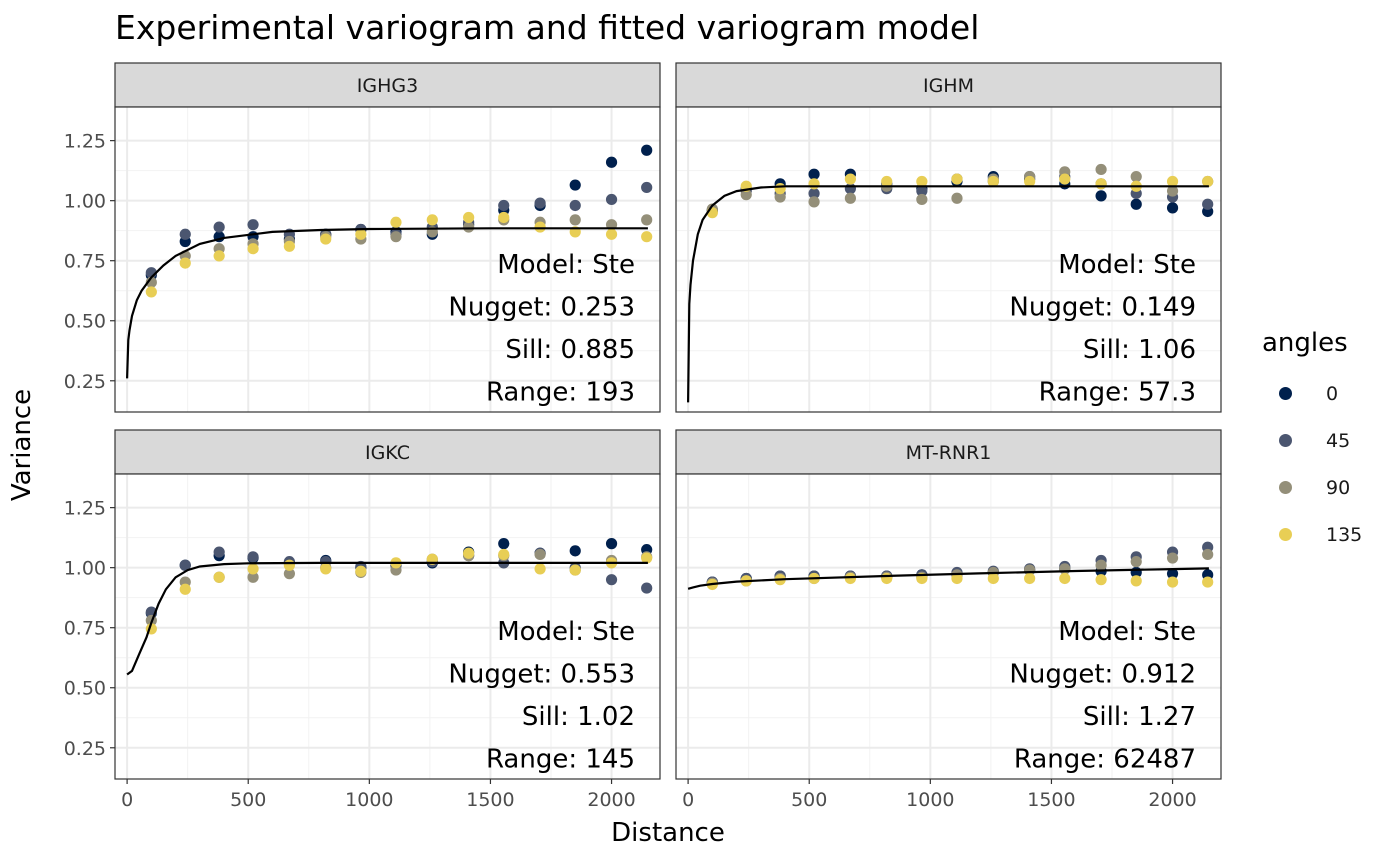  Describe the element at coordinates (560, 393) in the screenshot. I see `model-annotation: Range: 193` at that location.